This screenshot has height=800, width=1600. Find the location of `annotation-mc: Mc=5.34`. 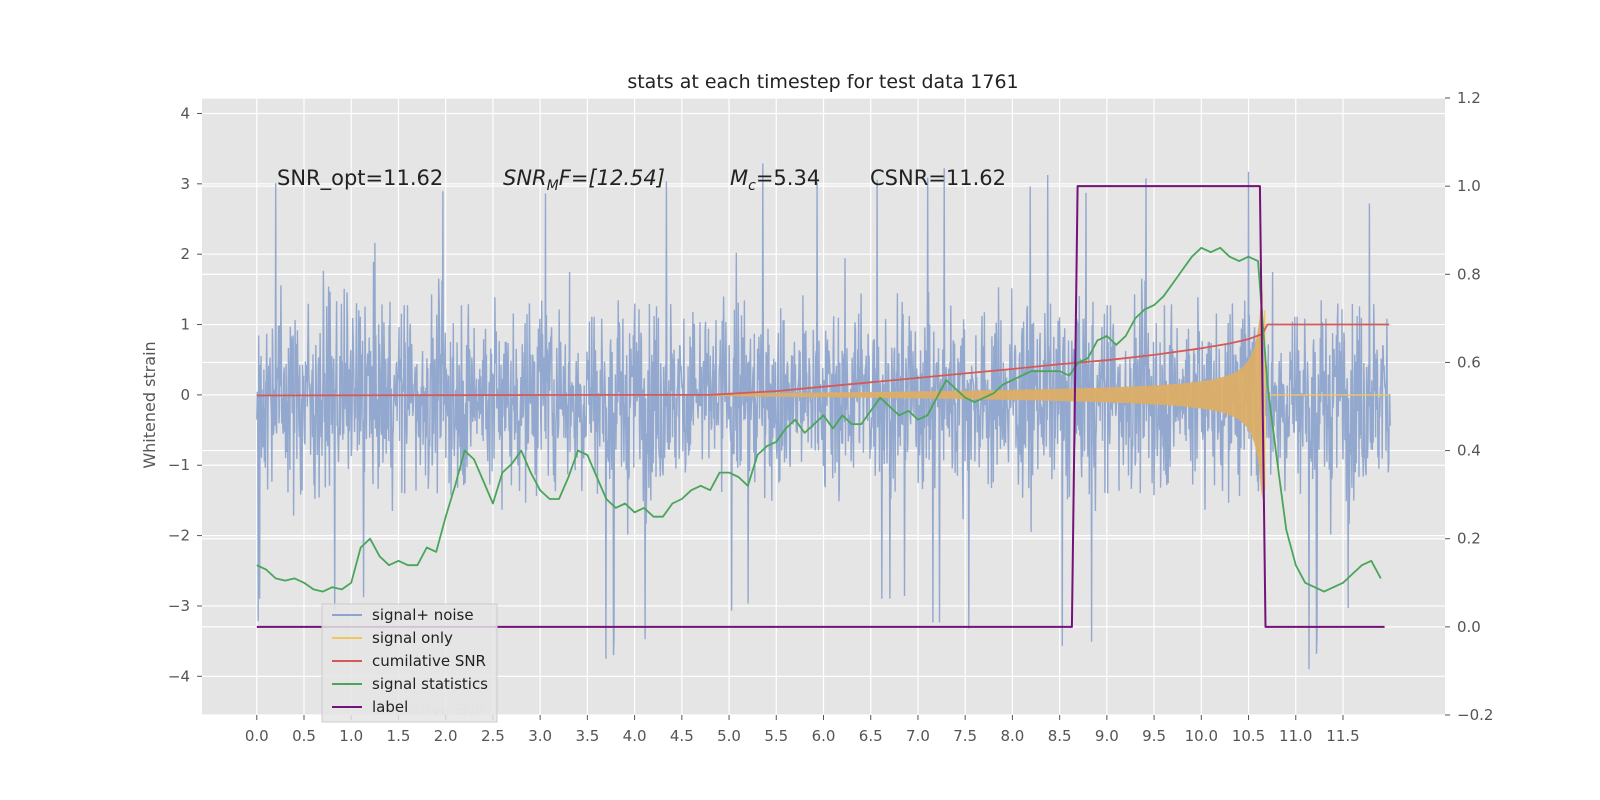

annotation-mc: Mc=5.34 is located at coordinates (775, 180).